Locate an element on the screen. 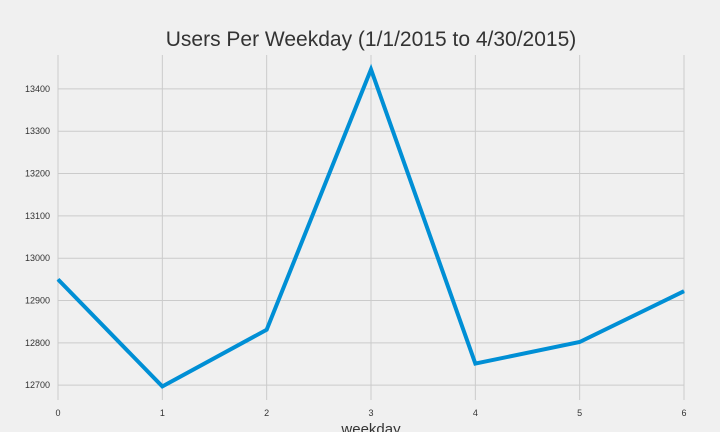 The height and width of the screenshot is (432, 720). y-tick-label: 13200 is located at coordinates (37, 174).